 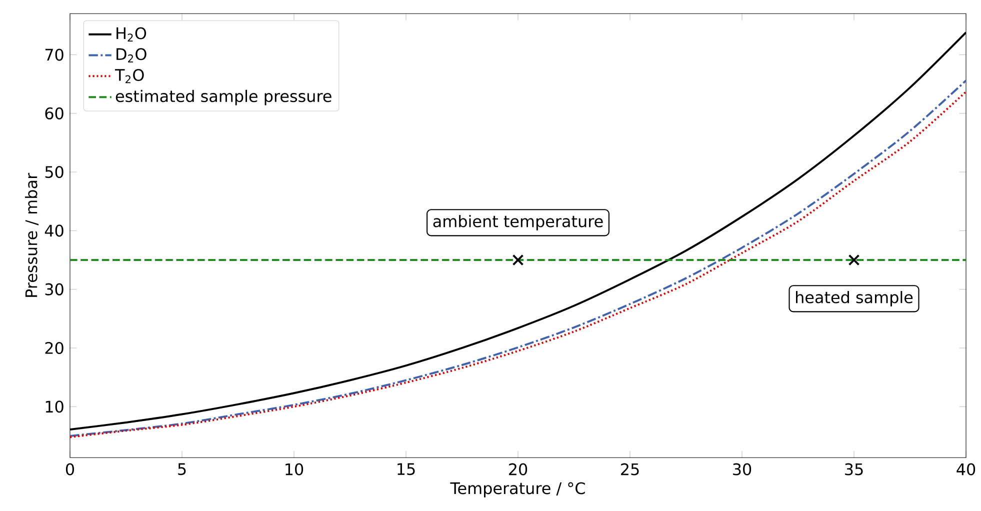 What do you see at coordinates (131, 34) in the screenshot?
I see `legend-label: H$_{2}$O` at bounding box center [131, 34].